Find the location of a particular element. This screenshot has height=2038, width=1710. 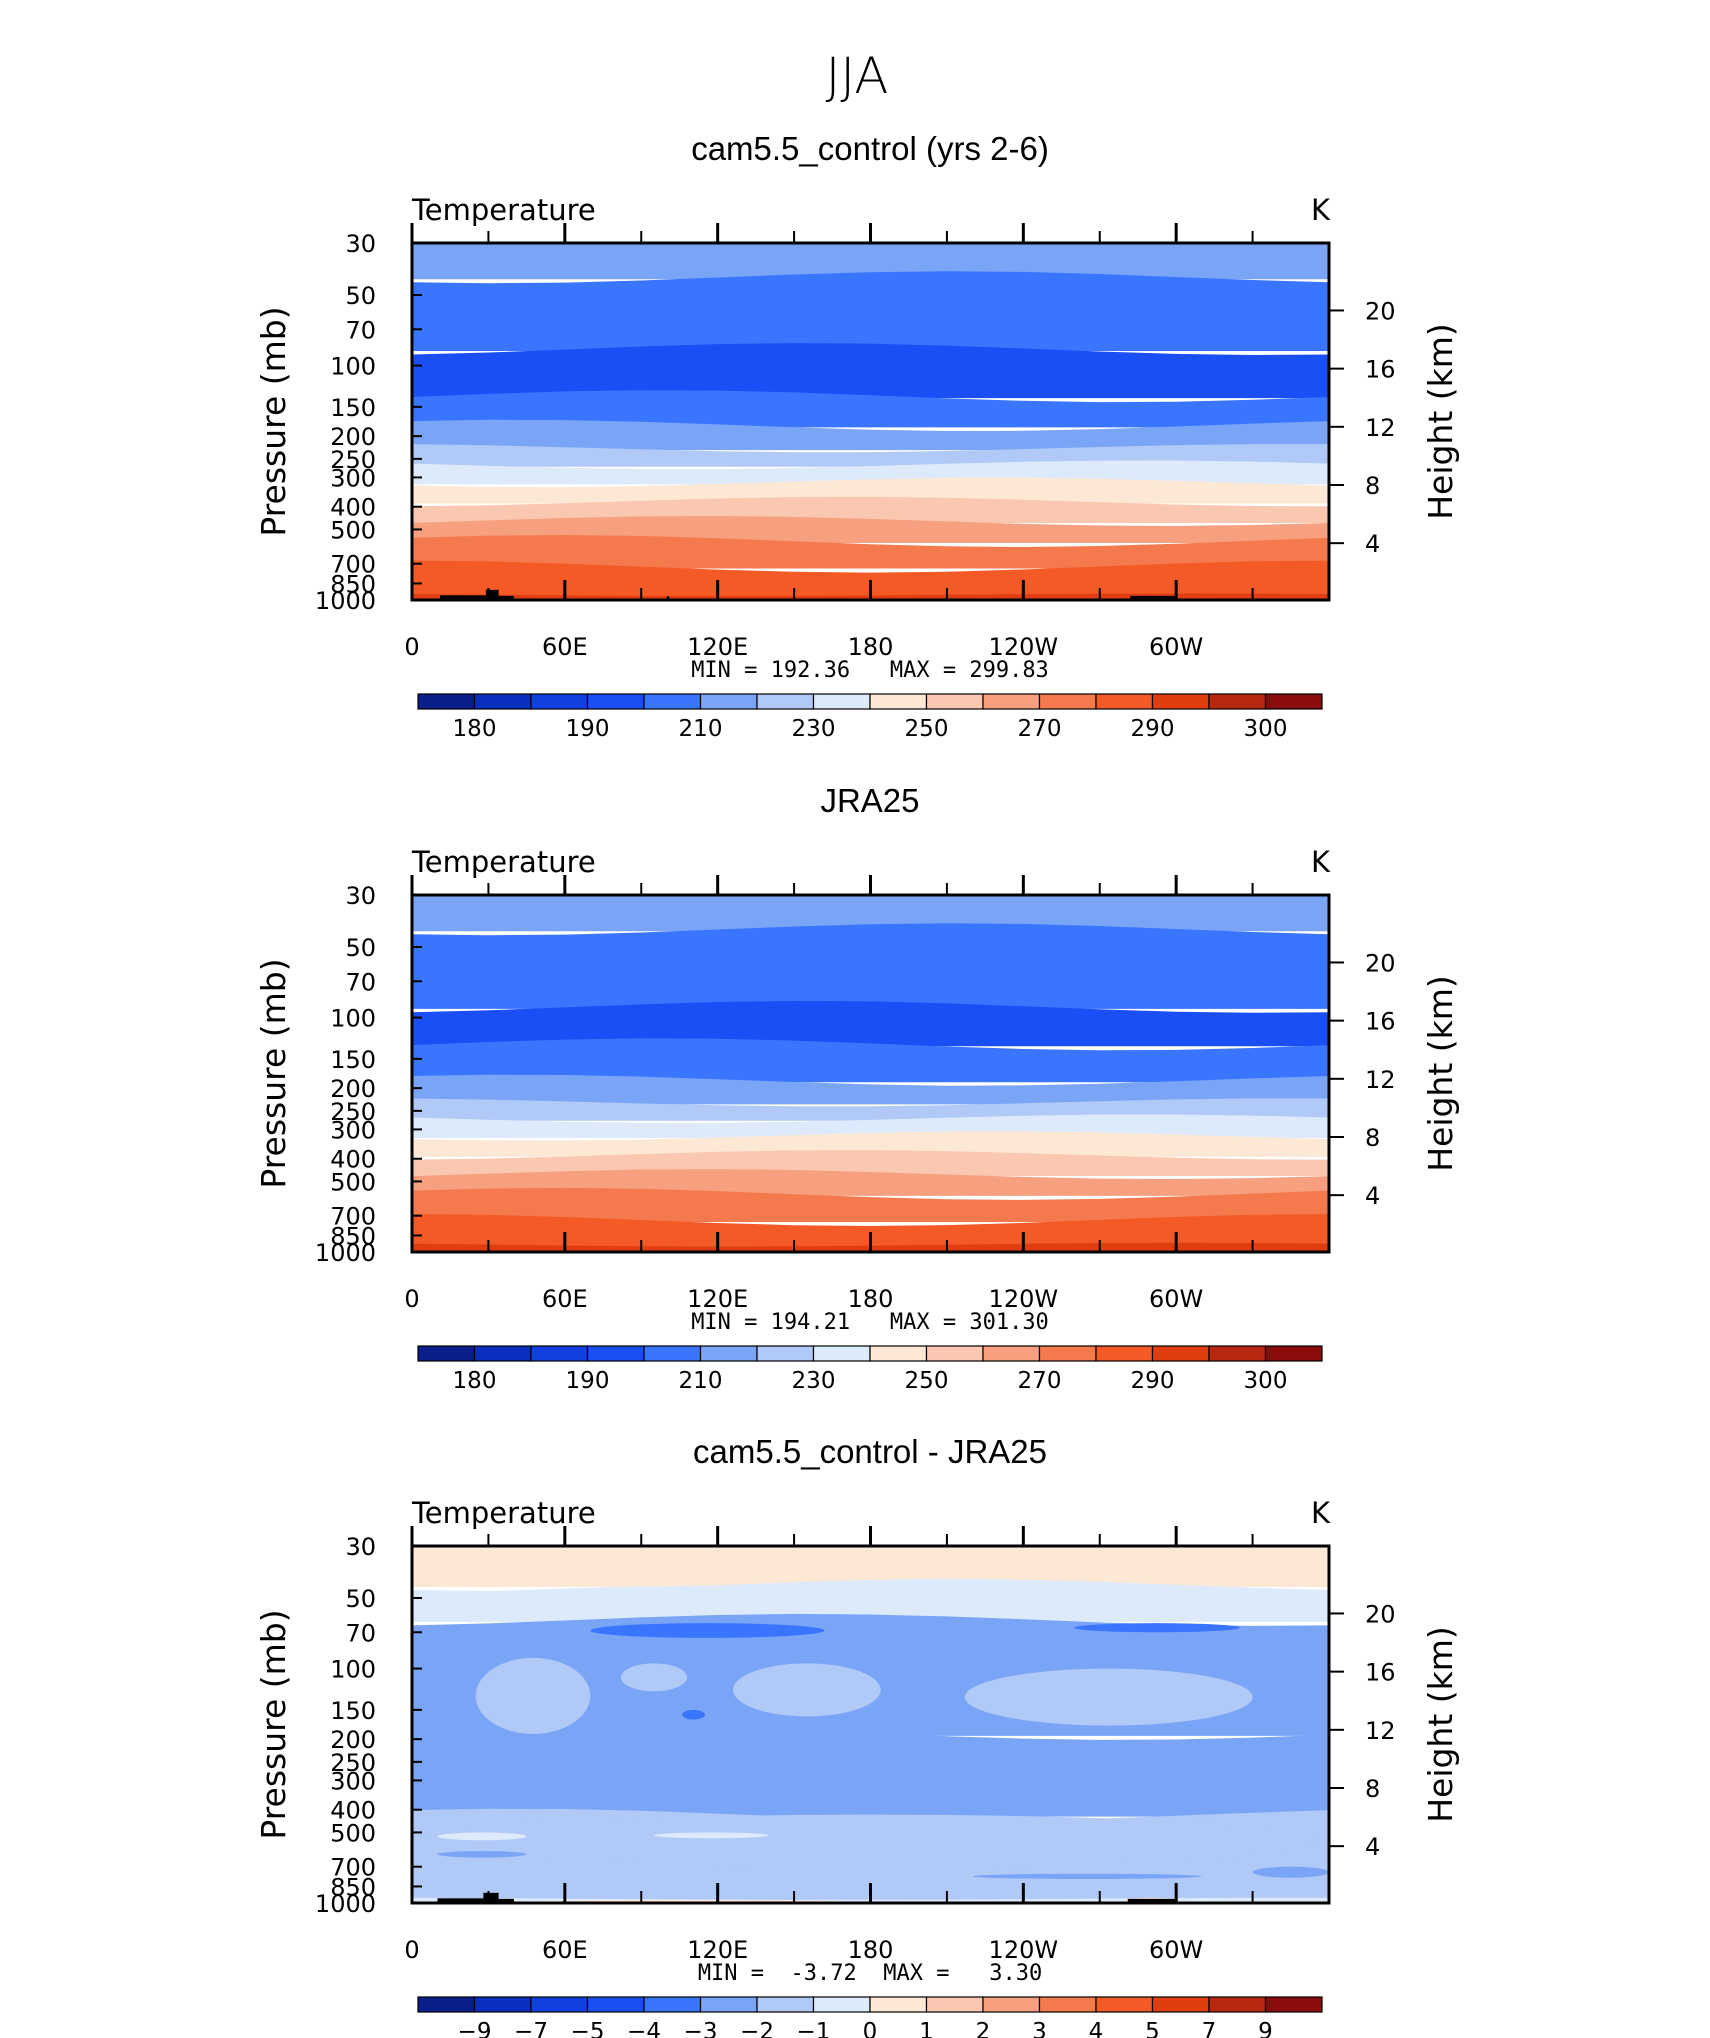

y-tick-label: 1000 is located at coordinates (345, 1253).